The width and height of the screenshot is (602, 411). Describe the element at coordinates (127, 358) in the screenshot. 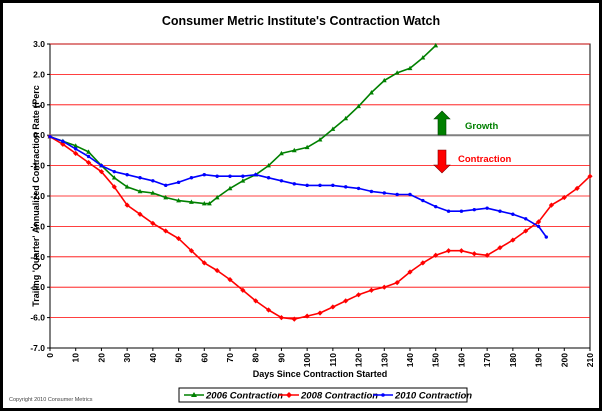

I see `x-tick-label: 30` at that location.